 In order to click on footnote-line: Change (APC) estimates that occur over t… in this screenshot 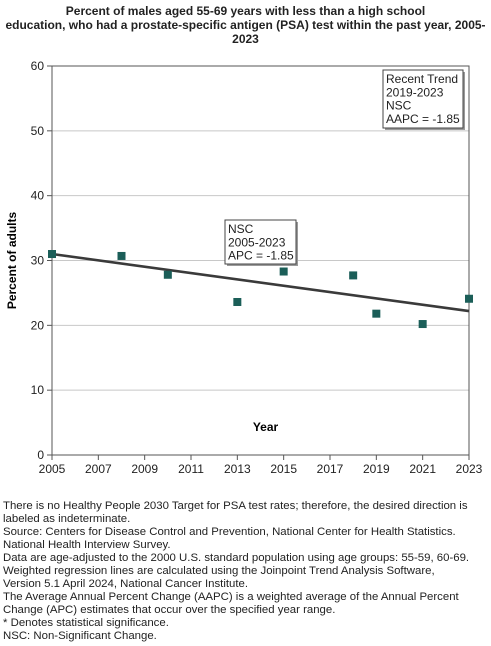, I will do `click(169, 610)`.